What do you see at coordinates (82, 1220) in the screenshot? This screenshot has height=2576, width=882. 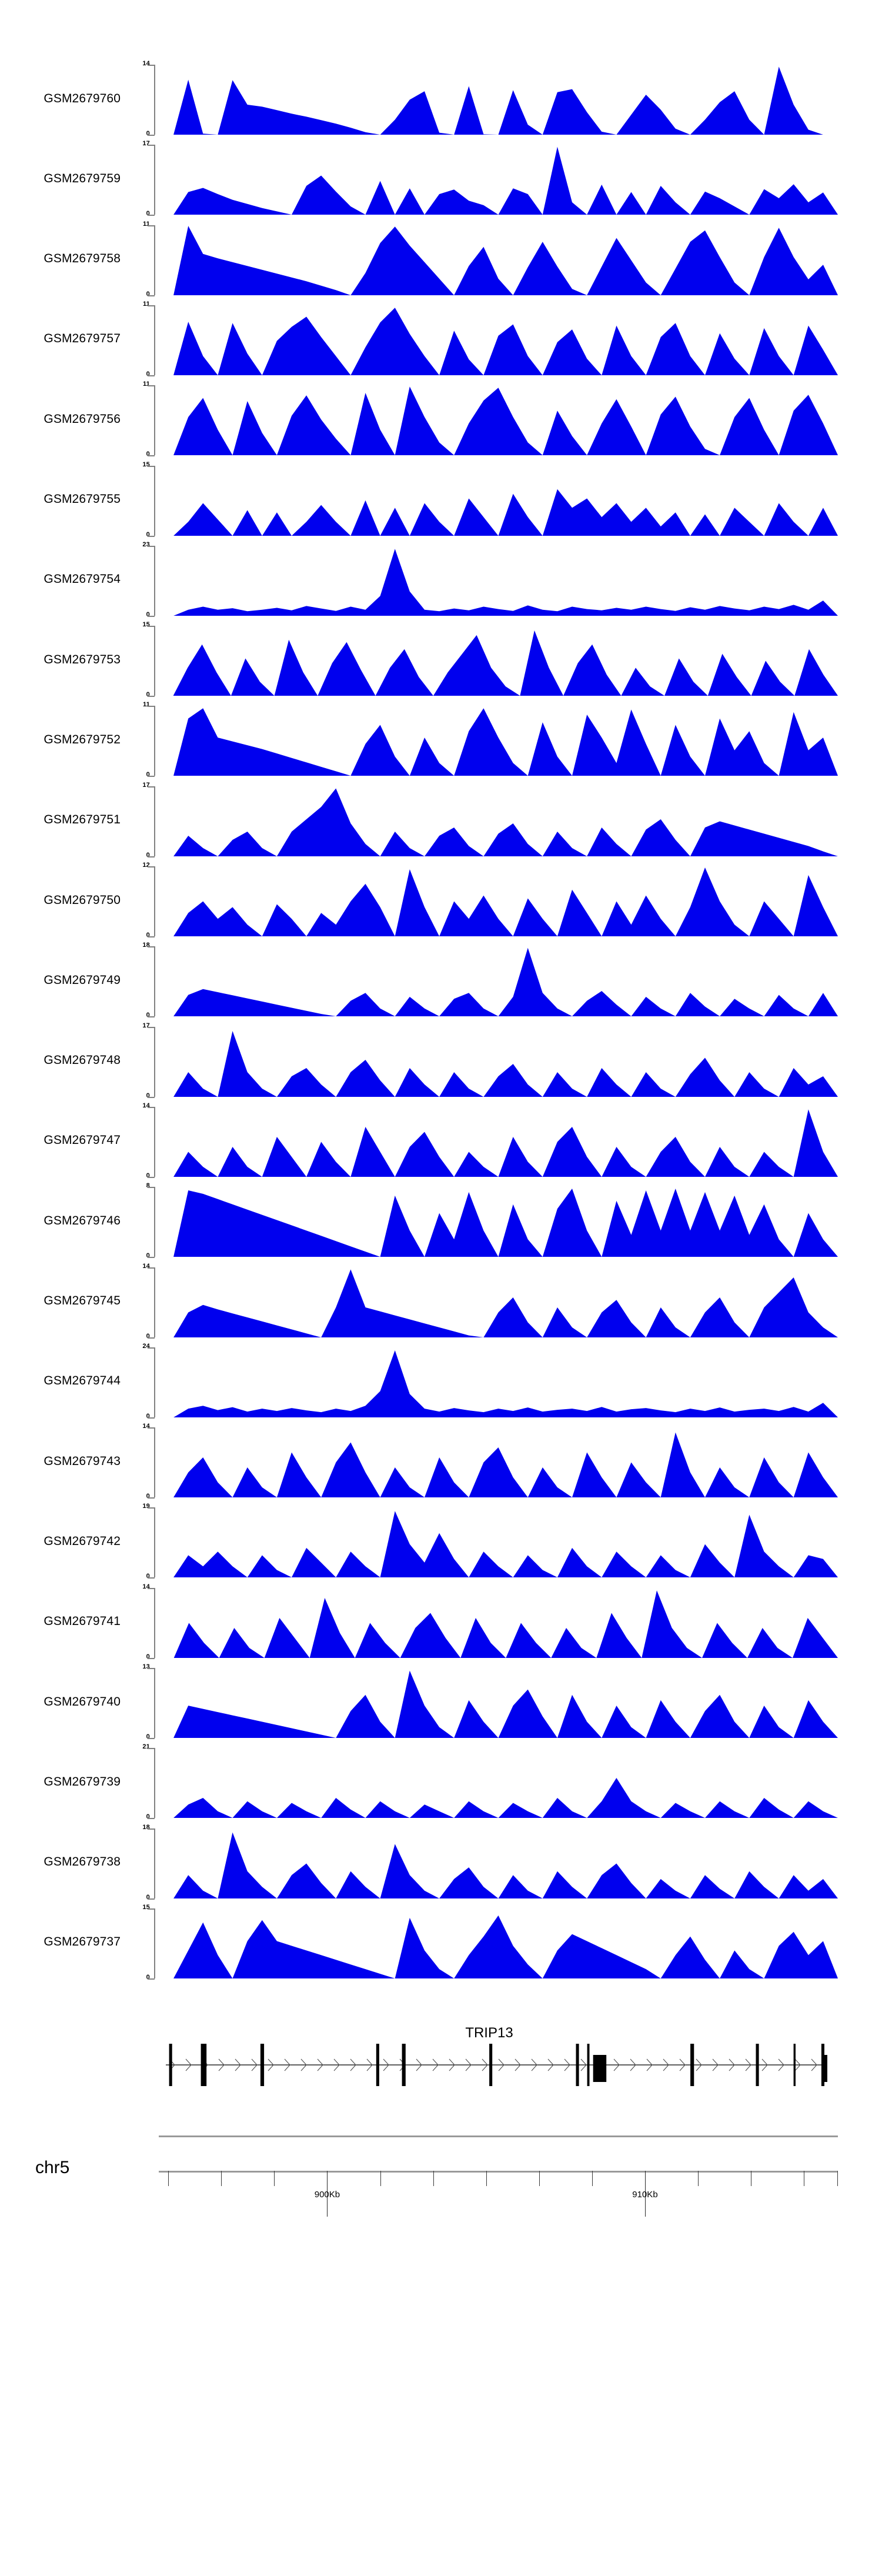 I see `track-sample-label: GSM2679746` at bounding box center [82, 1220].